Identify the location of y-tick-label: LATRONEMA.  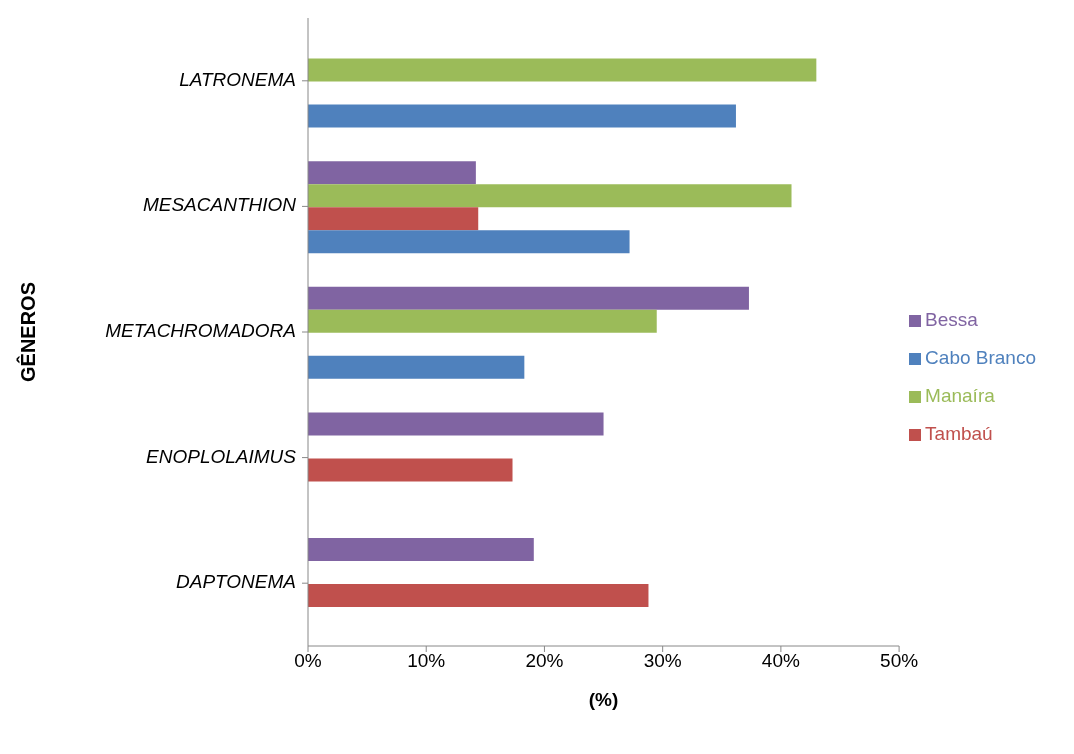
(237, 79).